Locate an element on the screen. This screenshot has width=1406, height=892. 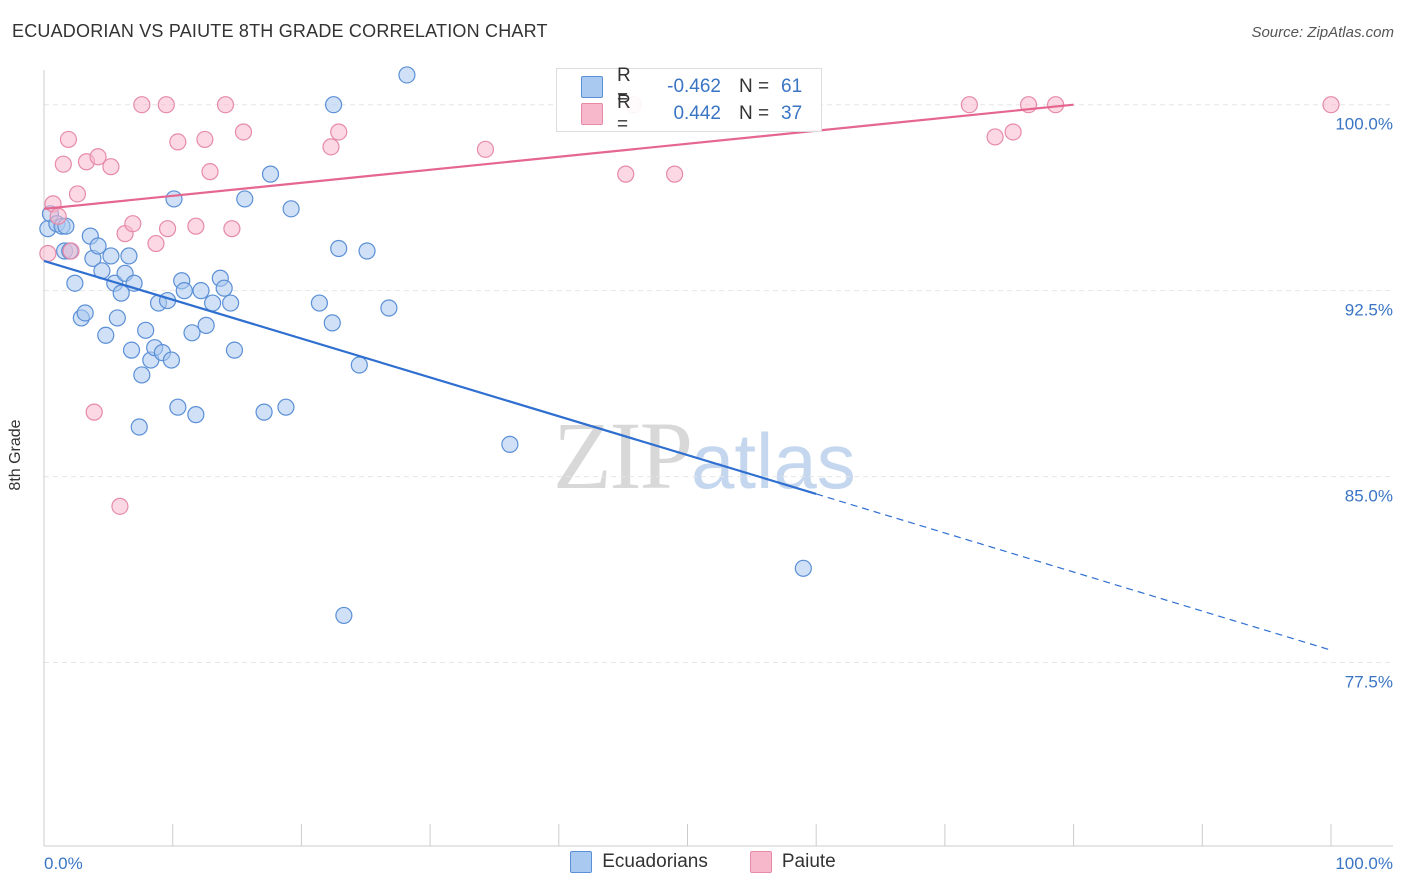
source-label: Source: ZipAtlas.com is located at coordinates (1322, 32).